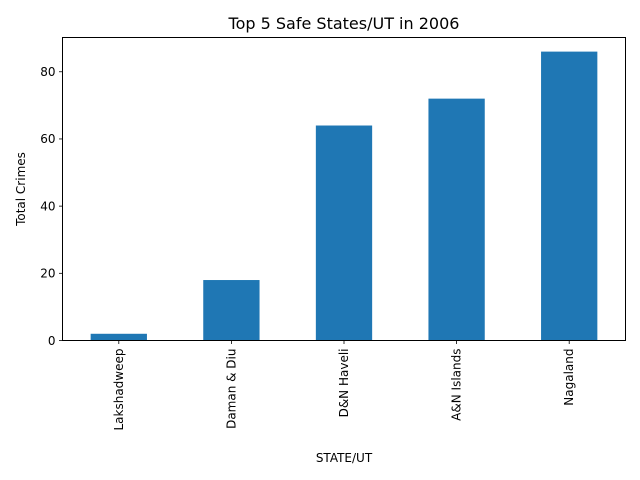 The image size is (640, 480). What do you see at coordinates (344, 458) in the screenshot?
I see `x-axis-label: STATE/UT` at bounding box center [344, 458].